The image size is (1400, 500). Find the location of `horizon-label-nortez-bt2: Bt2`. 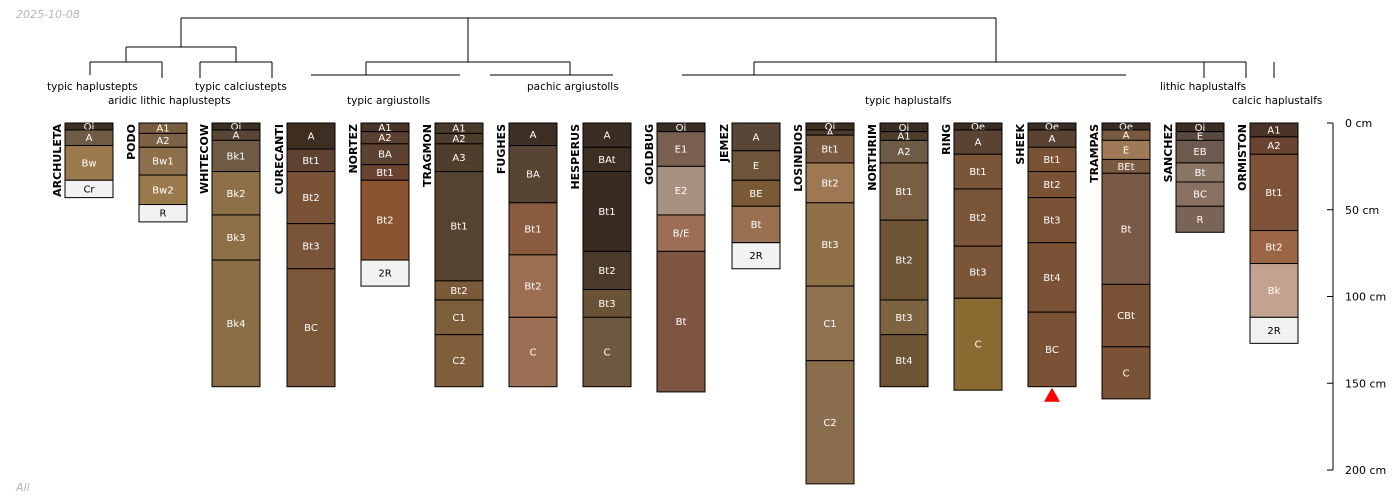

horizon-label-nortez-bt2: Bt2 is located at coordinates (384, 221).